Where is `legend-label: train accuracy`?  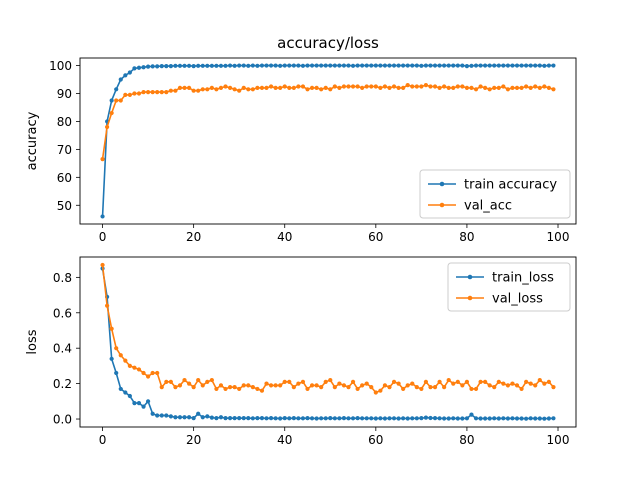
legend-label: train accuracy is located at coordinates (510, 185).